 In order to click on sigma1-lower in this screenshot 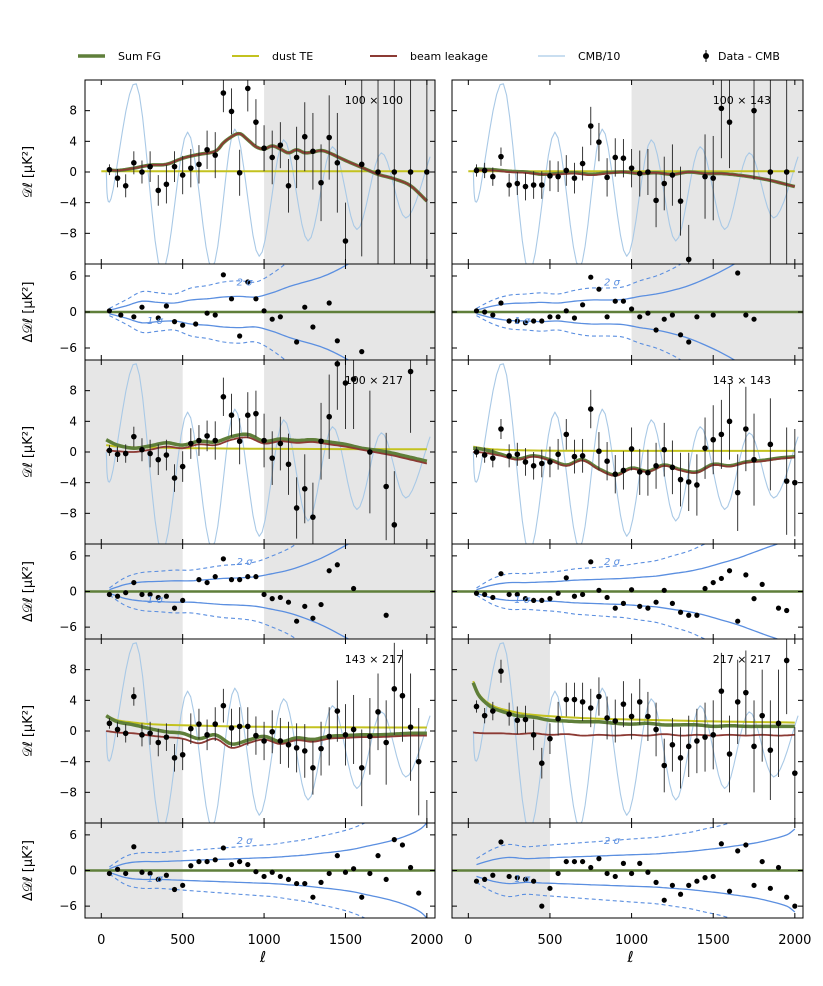, I will do `click(606, 336)`.